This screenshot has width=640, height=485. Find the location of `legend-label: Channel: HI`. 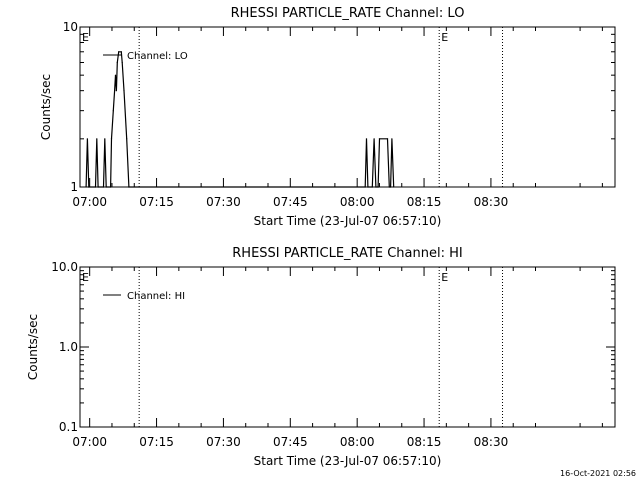

legend-label: Channel: HI is located at coordinates (156, 296).